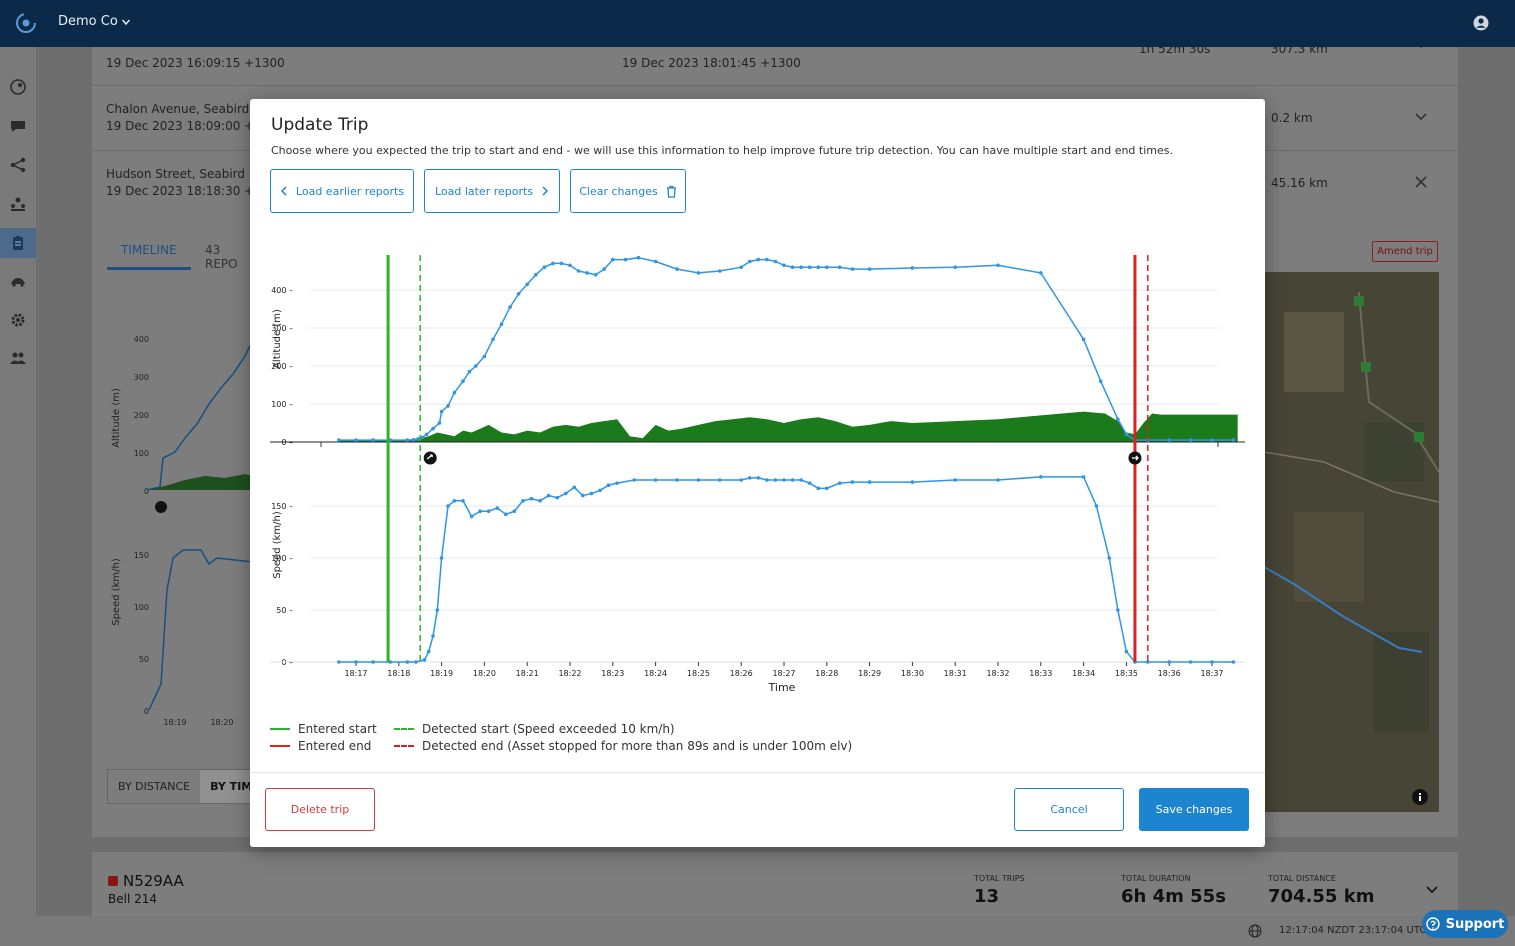  Describe the element at coordinates (492, 191) in the screenshot. I see `load-later-button: Load later reports` at that location.